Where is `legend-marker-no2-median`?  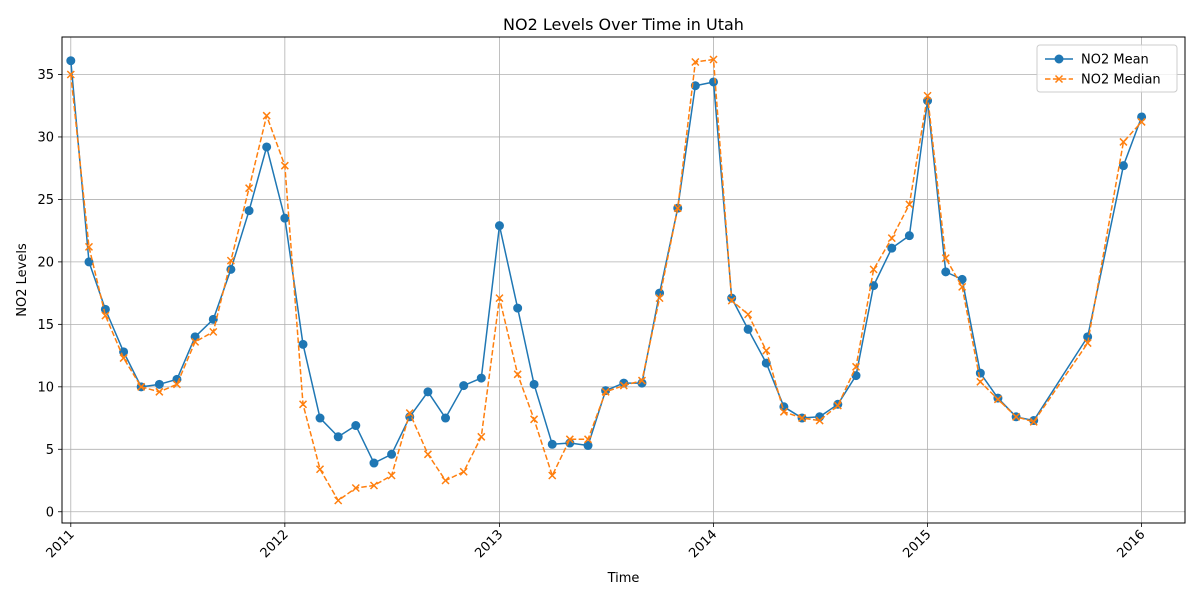
legend-marker-no2-median is located at coordinates (1059, 79).